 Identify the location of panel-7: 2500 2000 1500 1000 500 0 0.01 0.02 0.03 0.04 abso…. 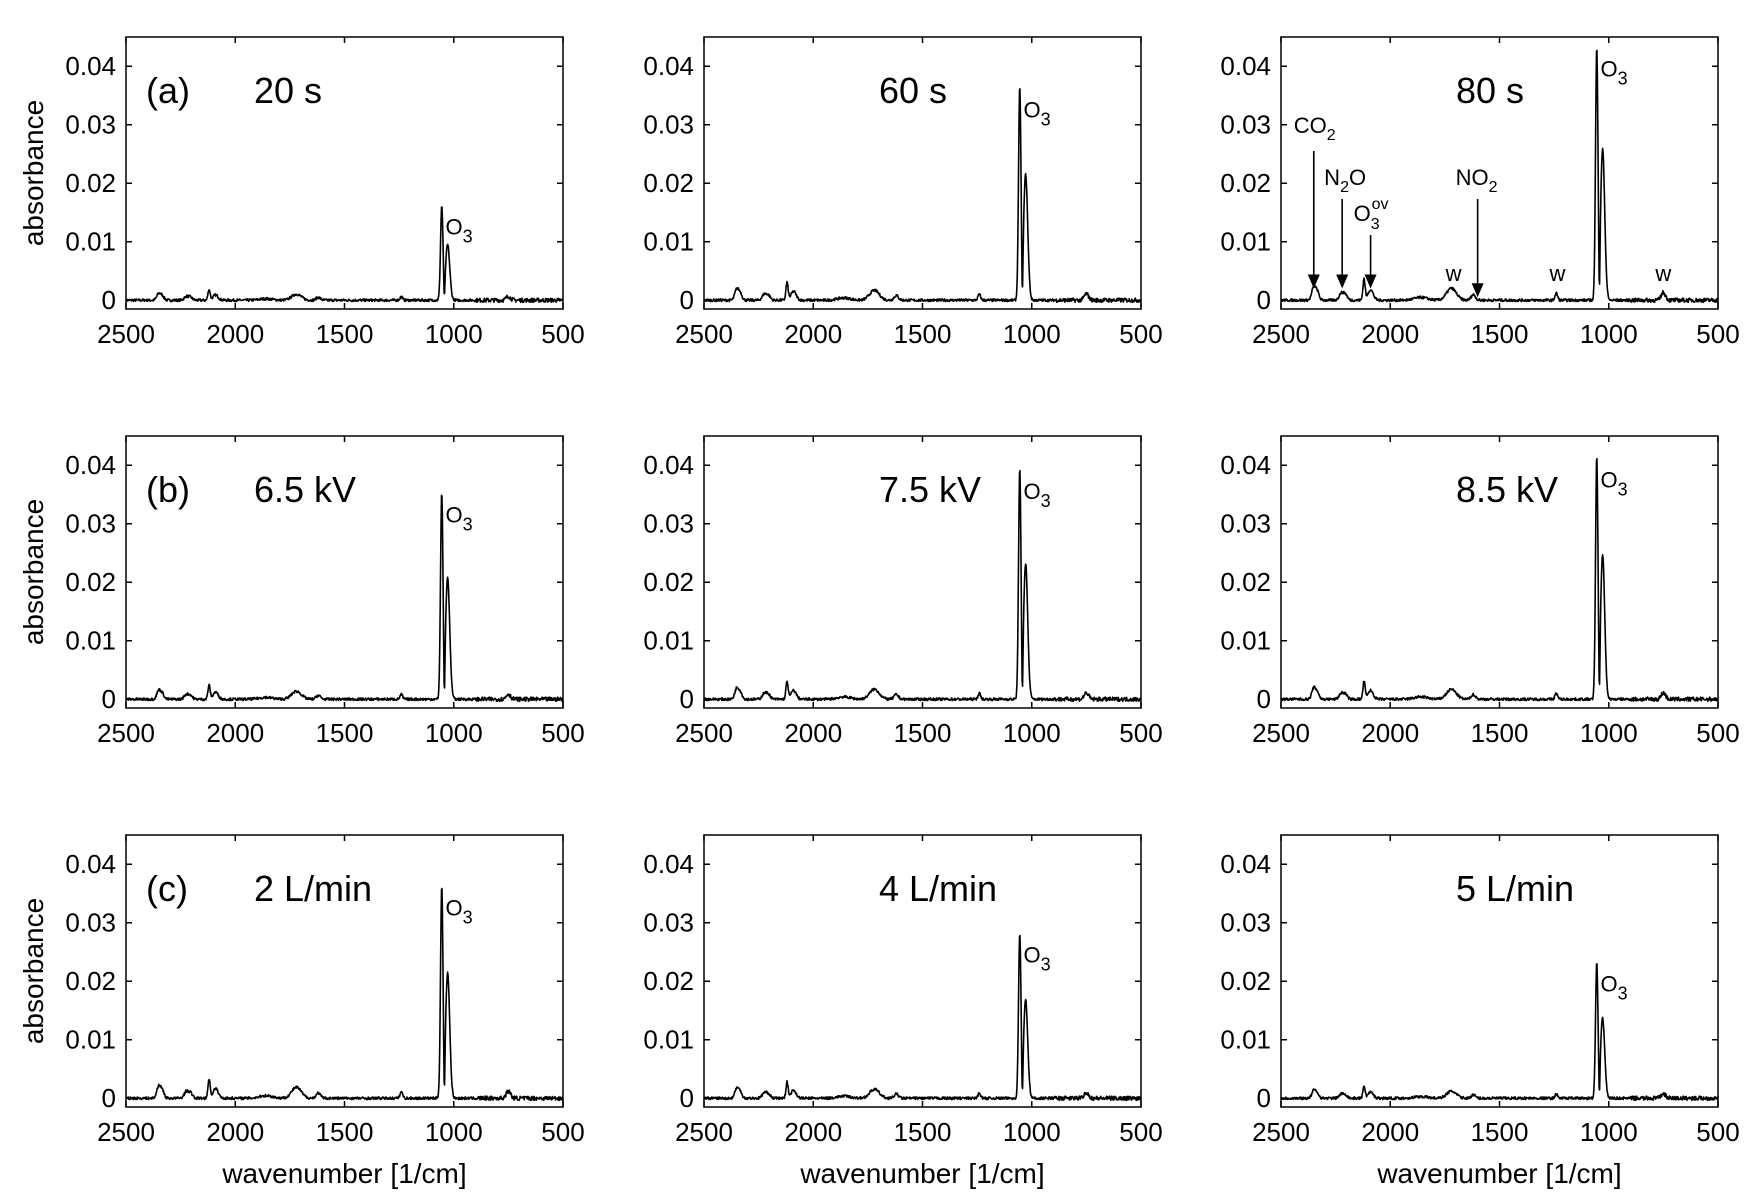
(301, 1011).